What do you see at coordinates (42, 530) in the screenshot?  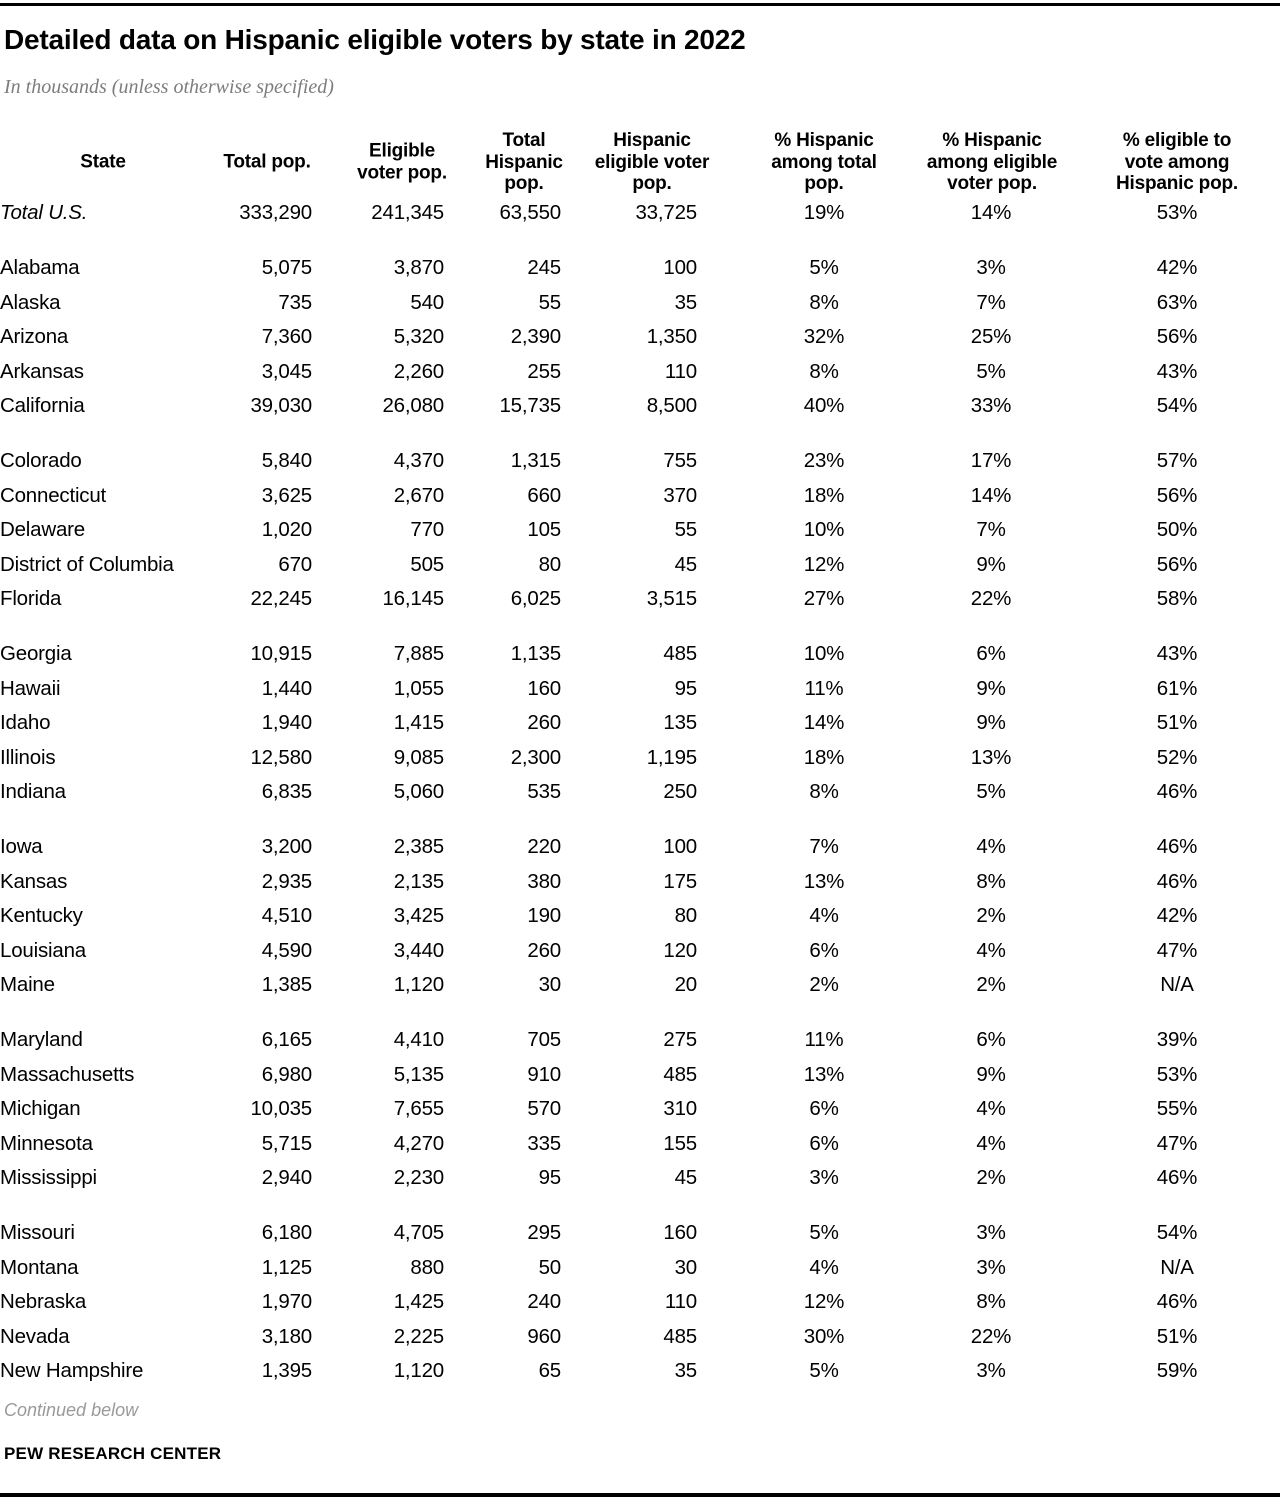 I see `state-cell: Delaware` at bounding box center [42, 530].